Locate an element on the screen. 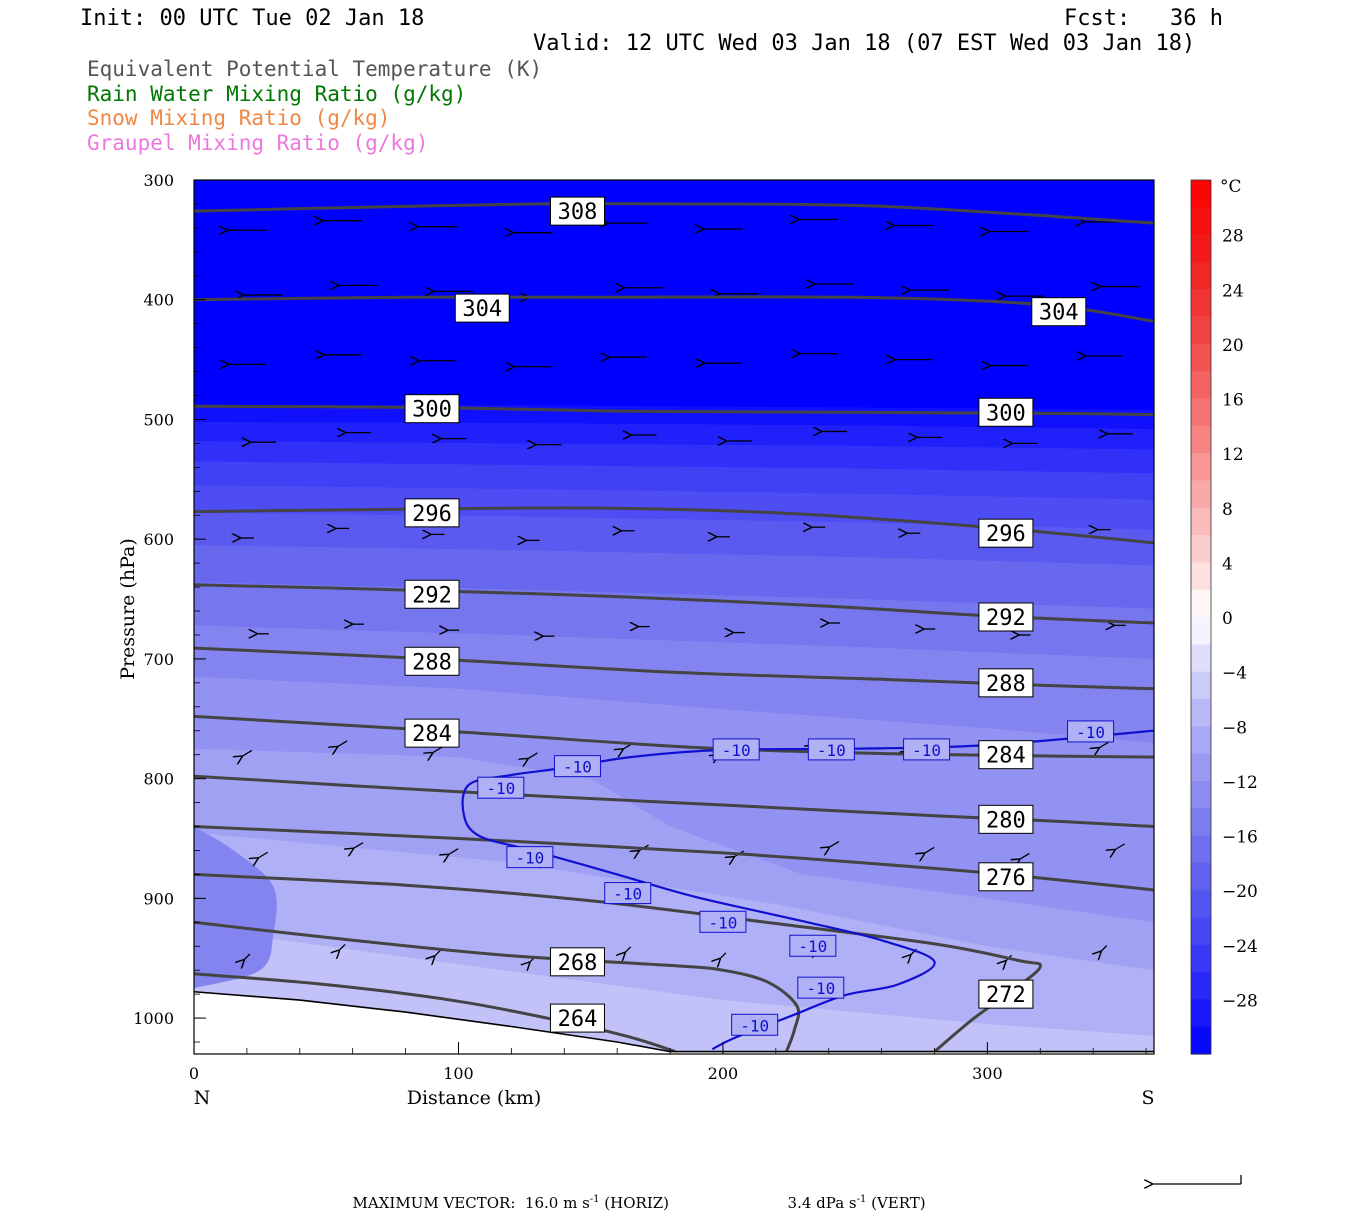  contour-label-276: 276 is located at coordinates (1006, 878).